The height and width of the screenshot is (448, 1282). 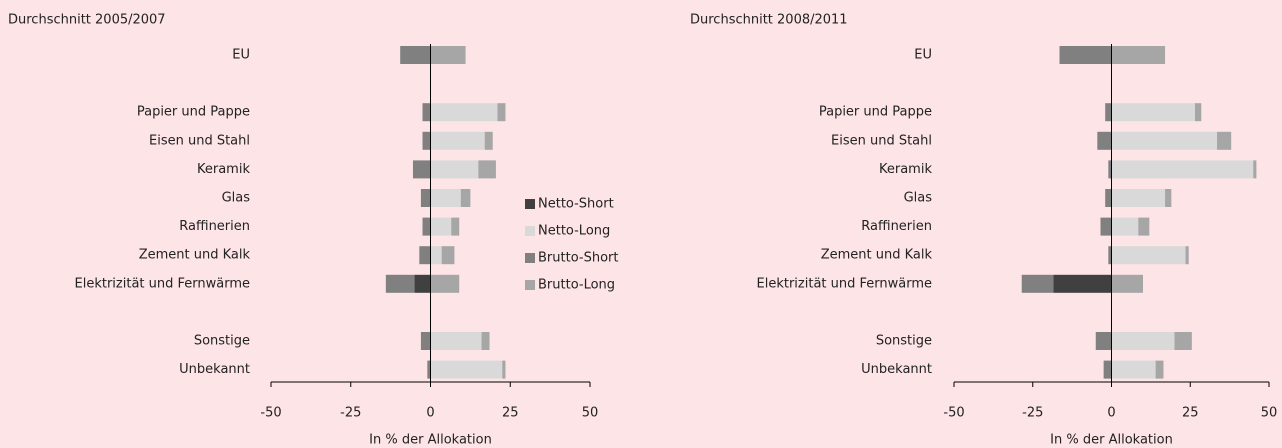 What do you see at coordinates (576, 285) in the screenshot?
I see `legend-label: Brutto-Long` at bounding box center [576, 285].